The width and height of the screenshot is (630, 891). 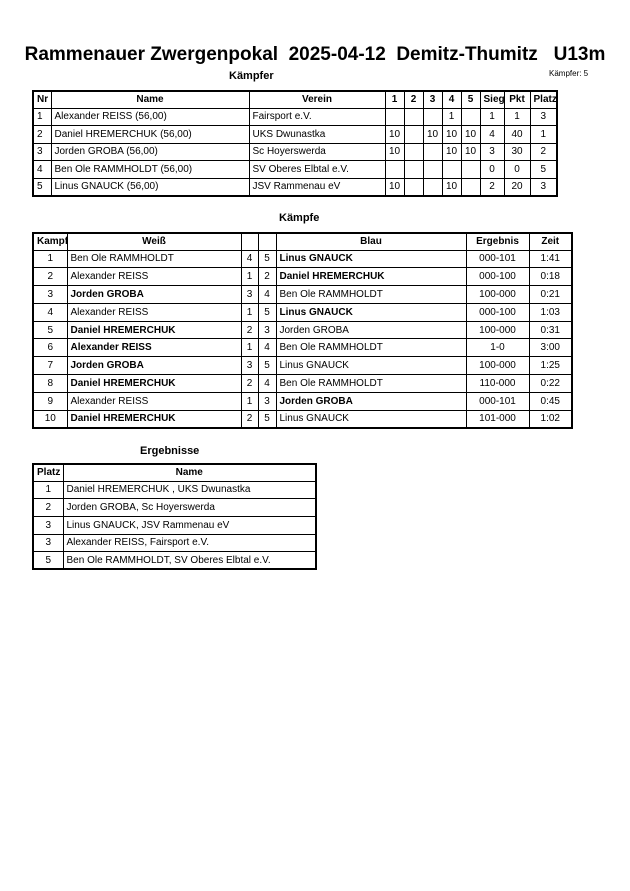 I want to click on cell: 0, so click(x=517, y=169).